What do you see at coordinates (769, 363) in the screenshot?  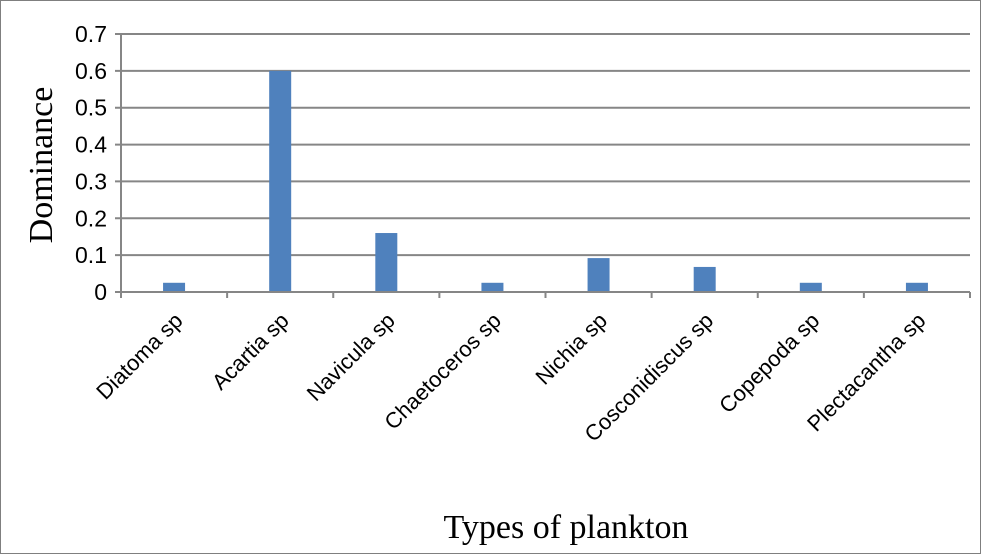 I see `x-tick-label: Copepoda sp` at bounding box center [769, 363].